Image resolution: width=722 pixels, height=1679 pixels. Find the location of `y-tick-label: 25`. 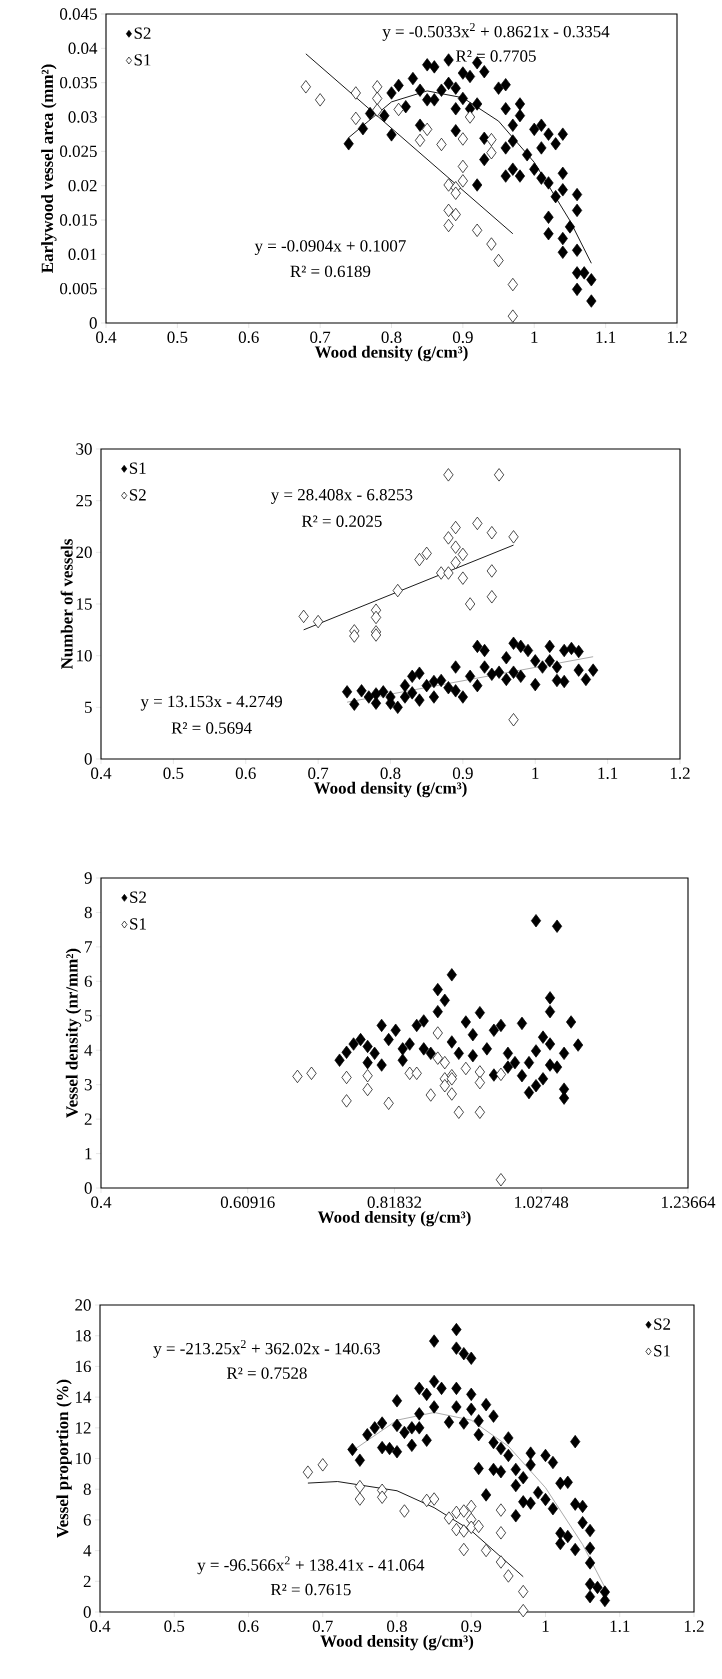

y-tick-label: 25 is located at coordinates (84, 500).